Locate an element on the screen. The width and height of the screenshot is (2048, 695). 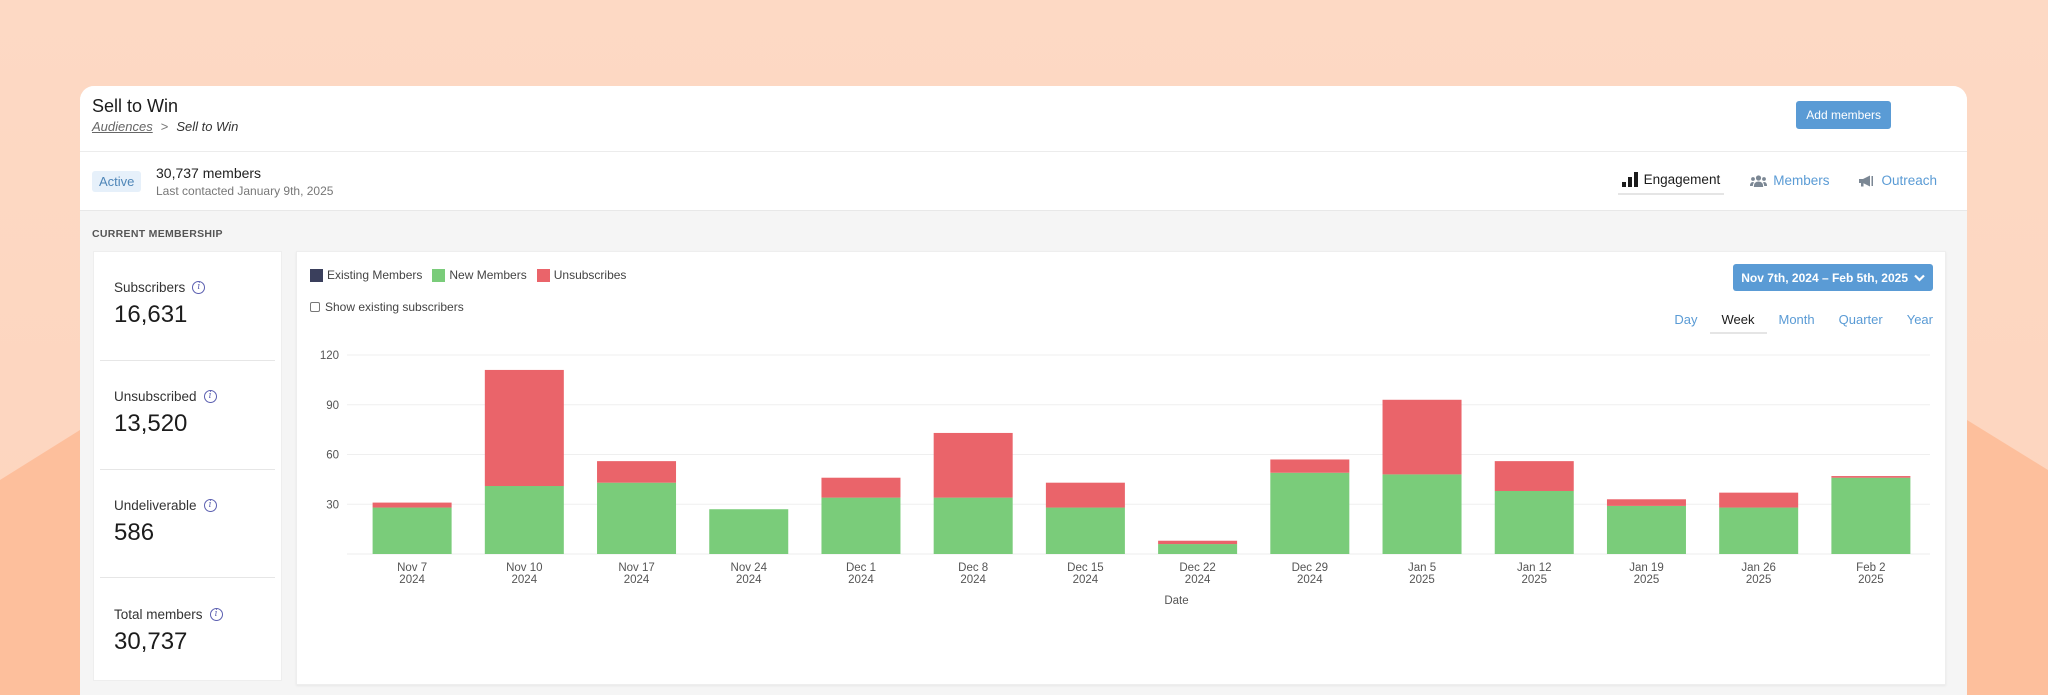
breadcrumb-current: Sell to Win is located at coordinates (207, 126).